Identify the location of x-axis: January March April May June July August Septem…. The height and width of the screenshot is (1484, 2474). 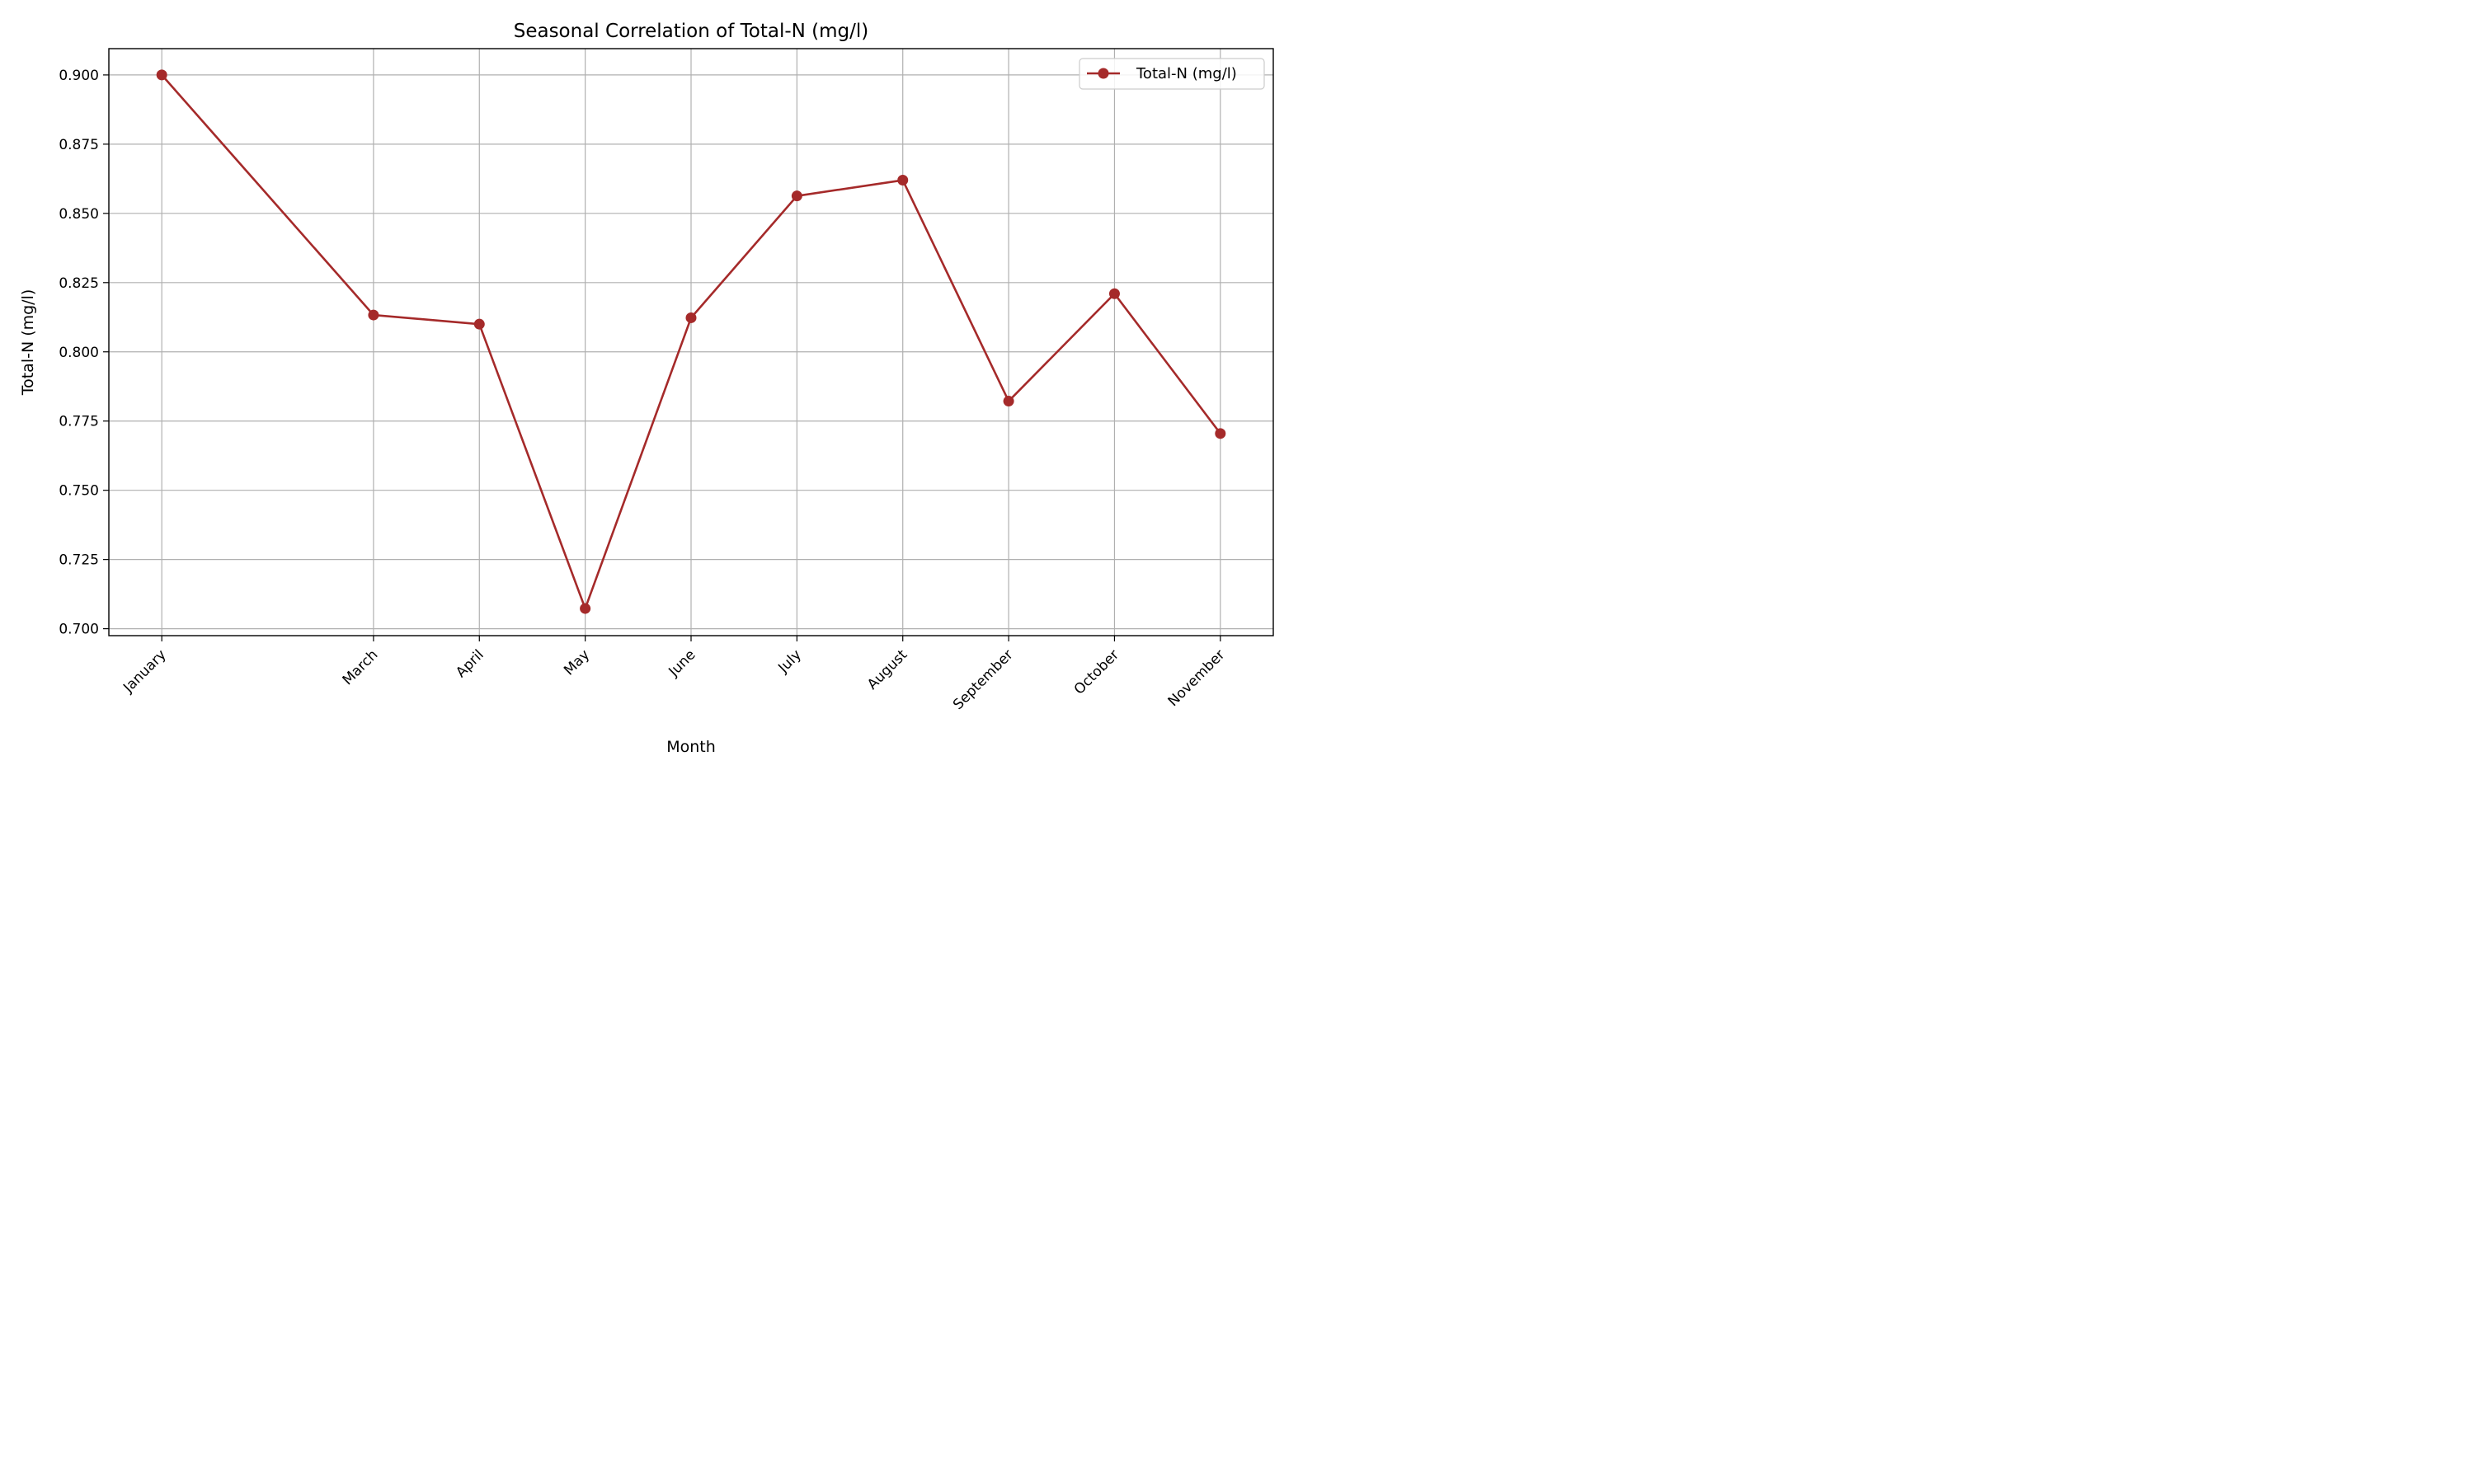
(674, 674).